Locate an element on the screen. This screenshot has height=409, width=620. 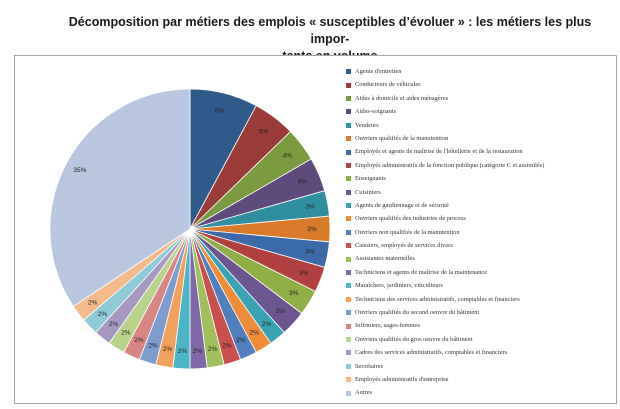
pie-data-label-16: 2% is located at coordinates (183, 351).